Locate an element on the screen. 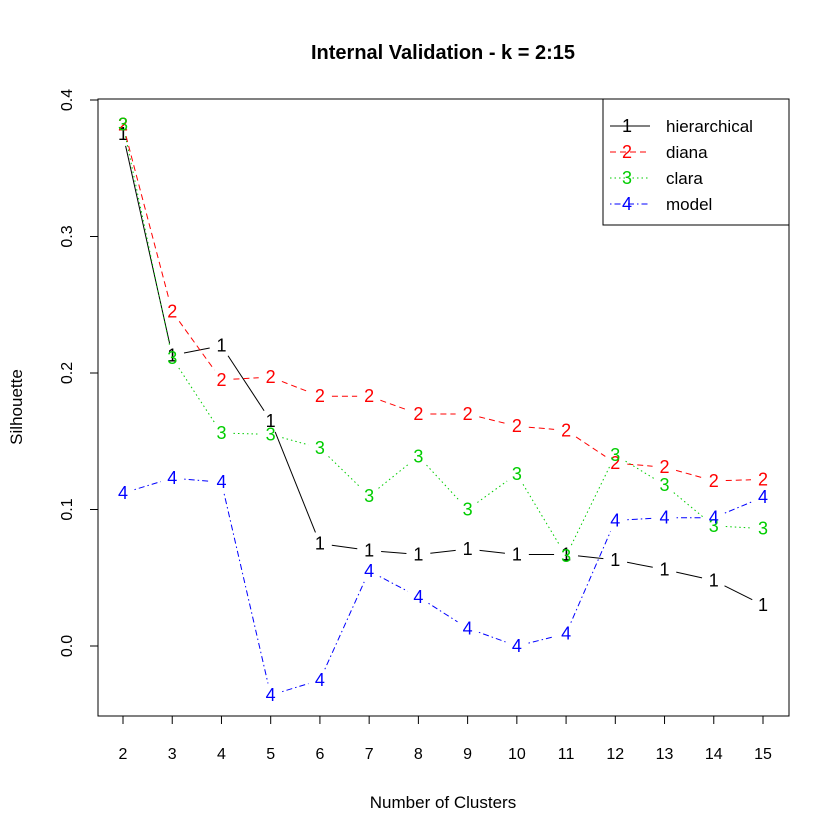 The width and height of the screenshot is (840, 840). y-axis-label: Silhouette is located at coordinates (16, 407).